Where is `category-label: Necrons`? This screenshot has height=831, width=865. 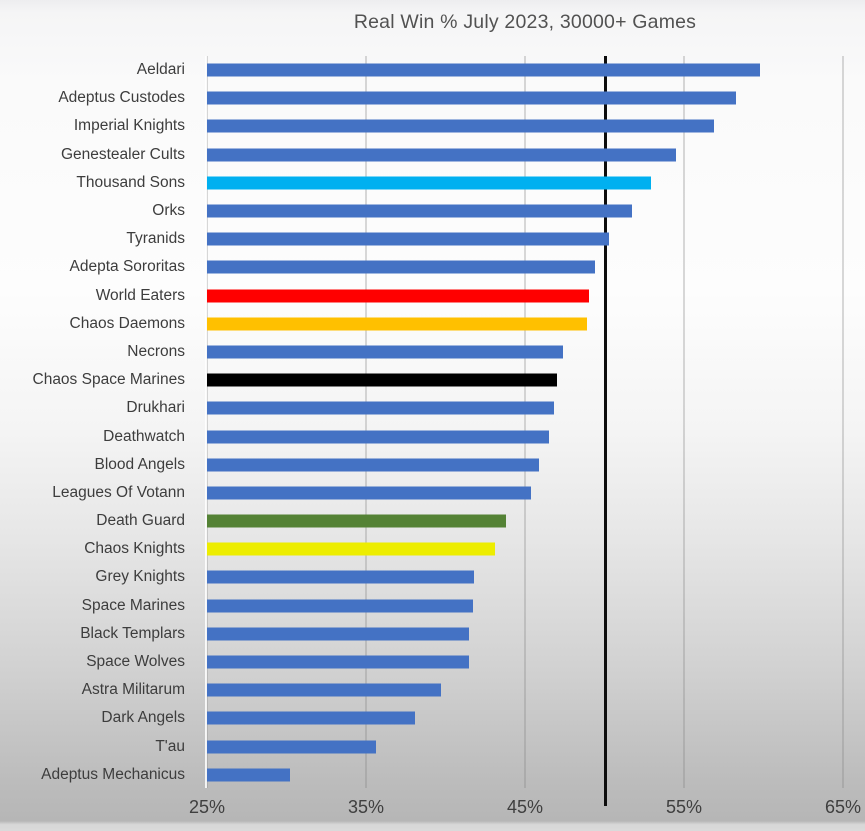 category-label: Necrons is located at coordinates (156, 351).